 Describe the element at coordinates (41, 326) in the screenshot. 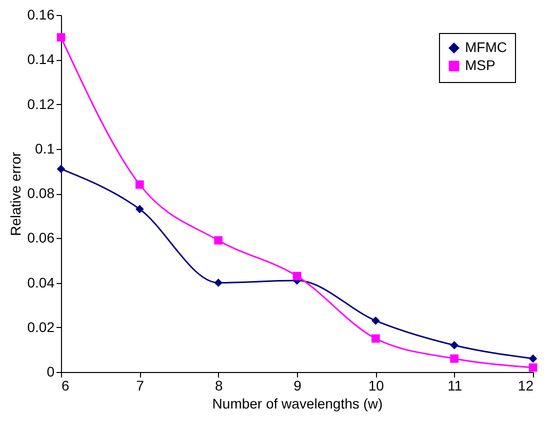

I see `y-tick-label: 0.02` at that location.